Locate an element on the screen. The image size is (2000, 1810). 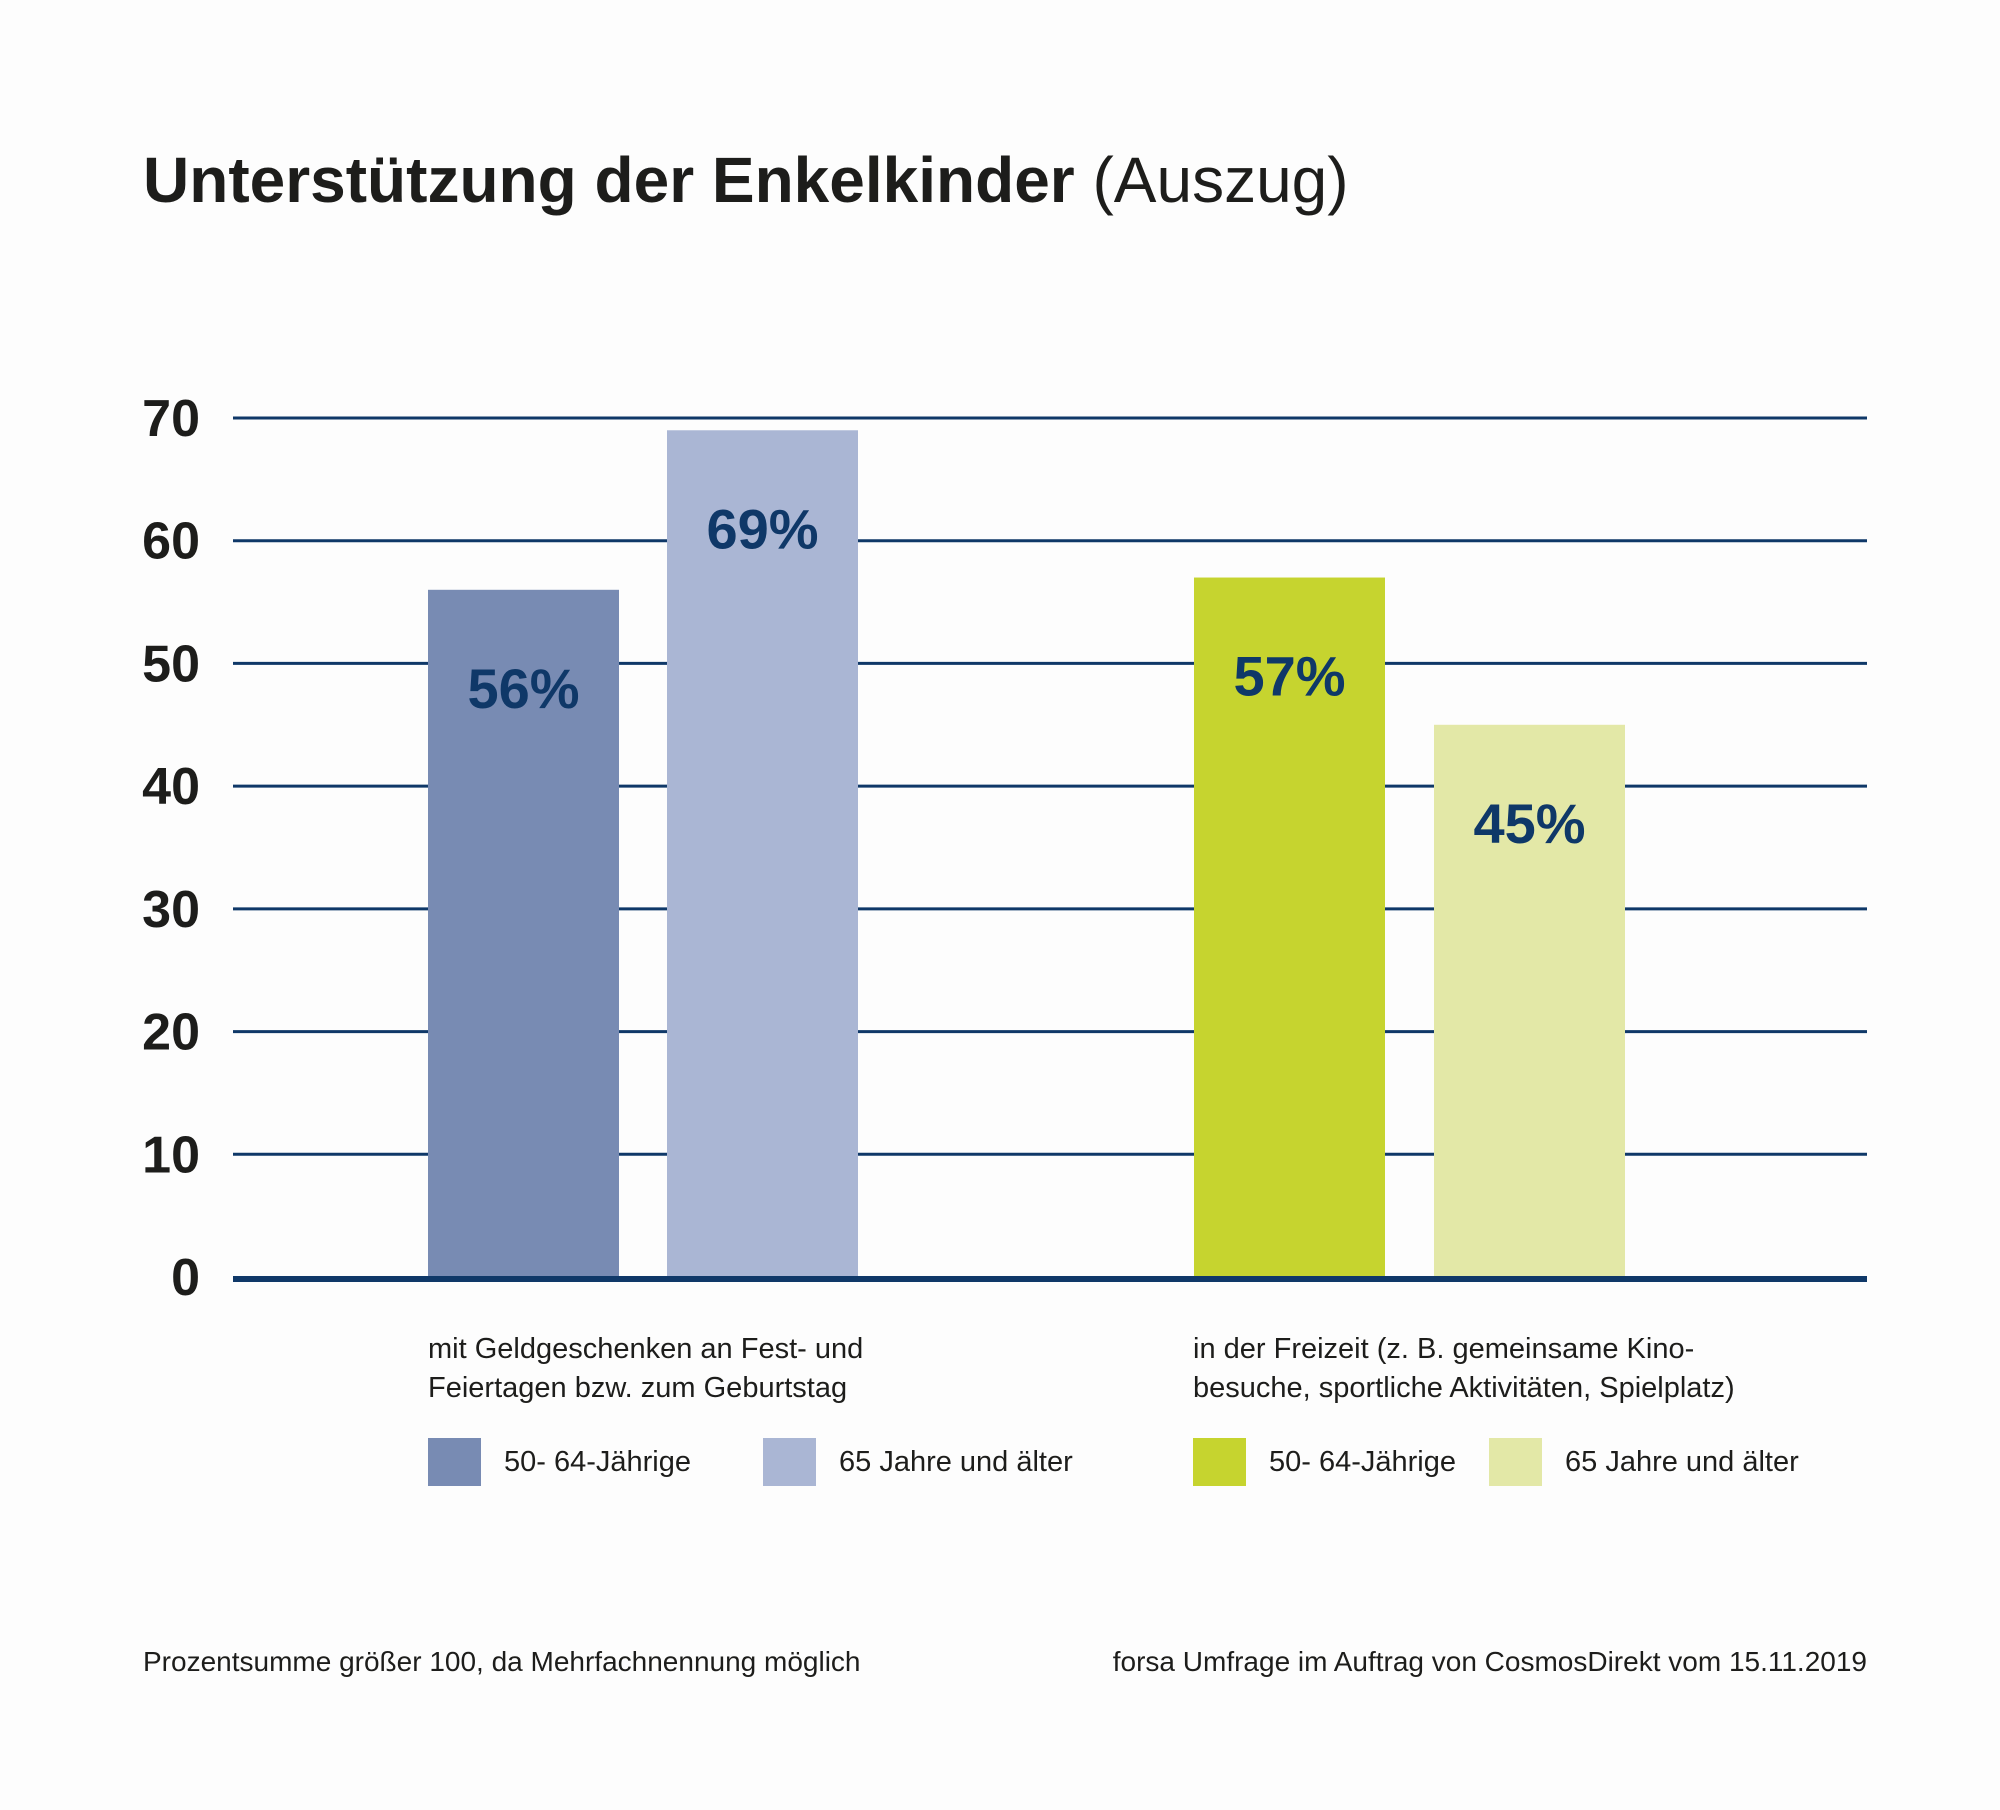
y-tick-label: 60 is located at coordinates (171, 542).